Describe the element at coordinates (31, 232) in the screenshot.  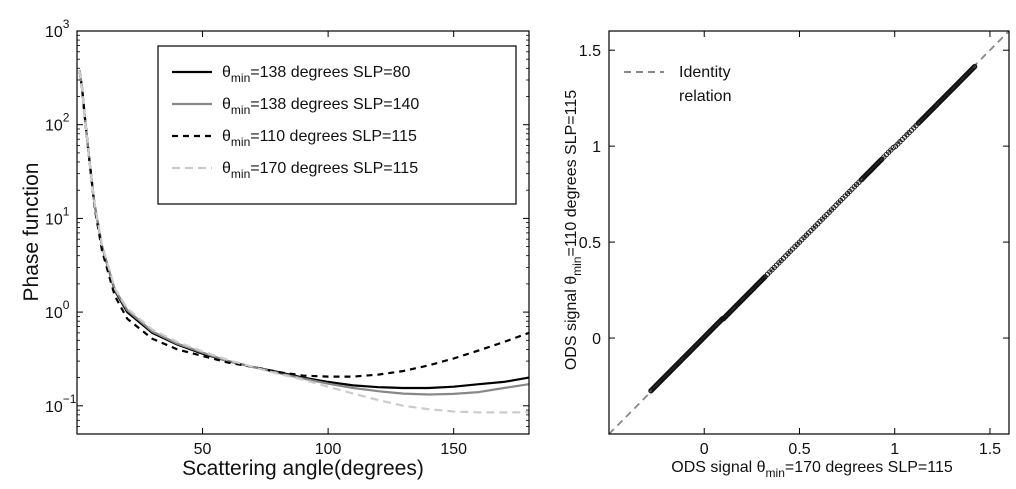
I see `left-y-axis-label: Phase function` at that location.